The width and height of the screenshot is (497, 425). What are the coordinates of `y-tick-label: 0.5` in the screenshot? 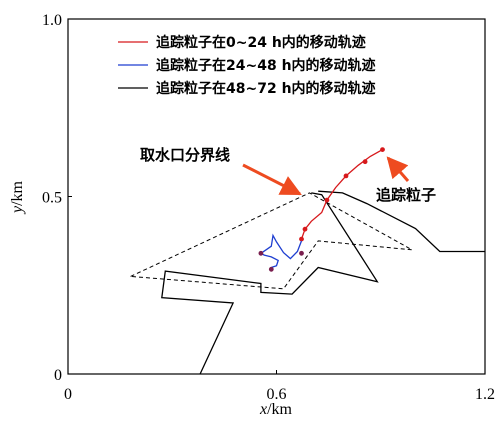 It's located at (52, 198).